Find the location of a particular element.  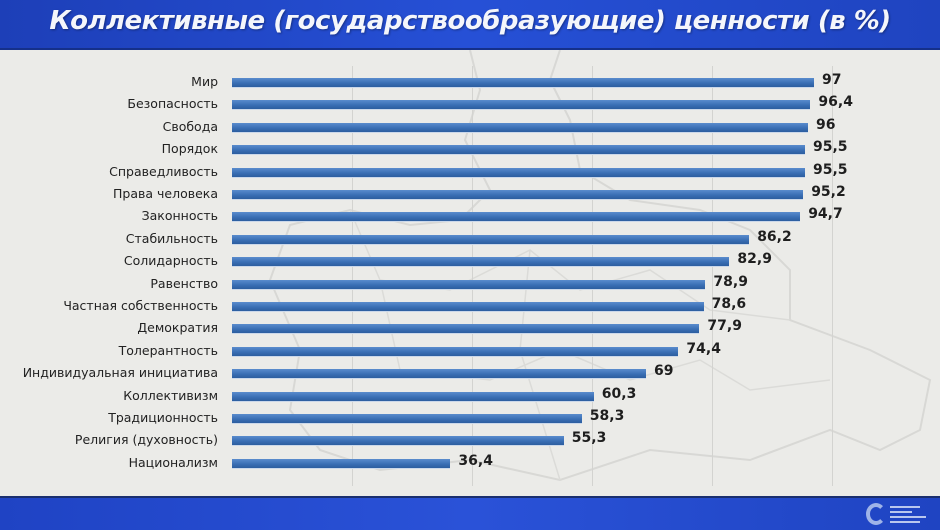

value-label: 78,6 is located at coordinates (729, 304).